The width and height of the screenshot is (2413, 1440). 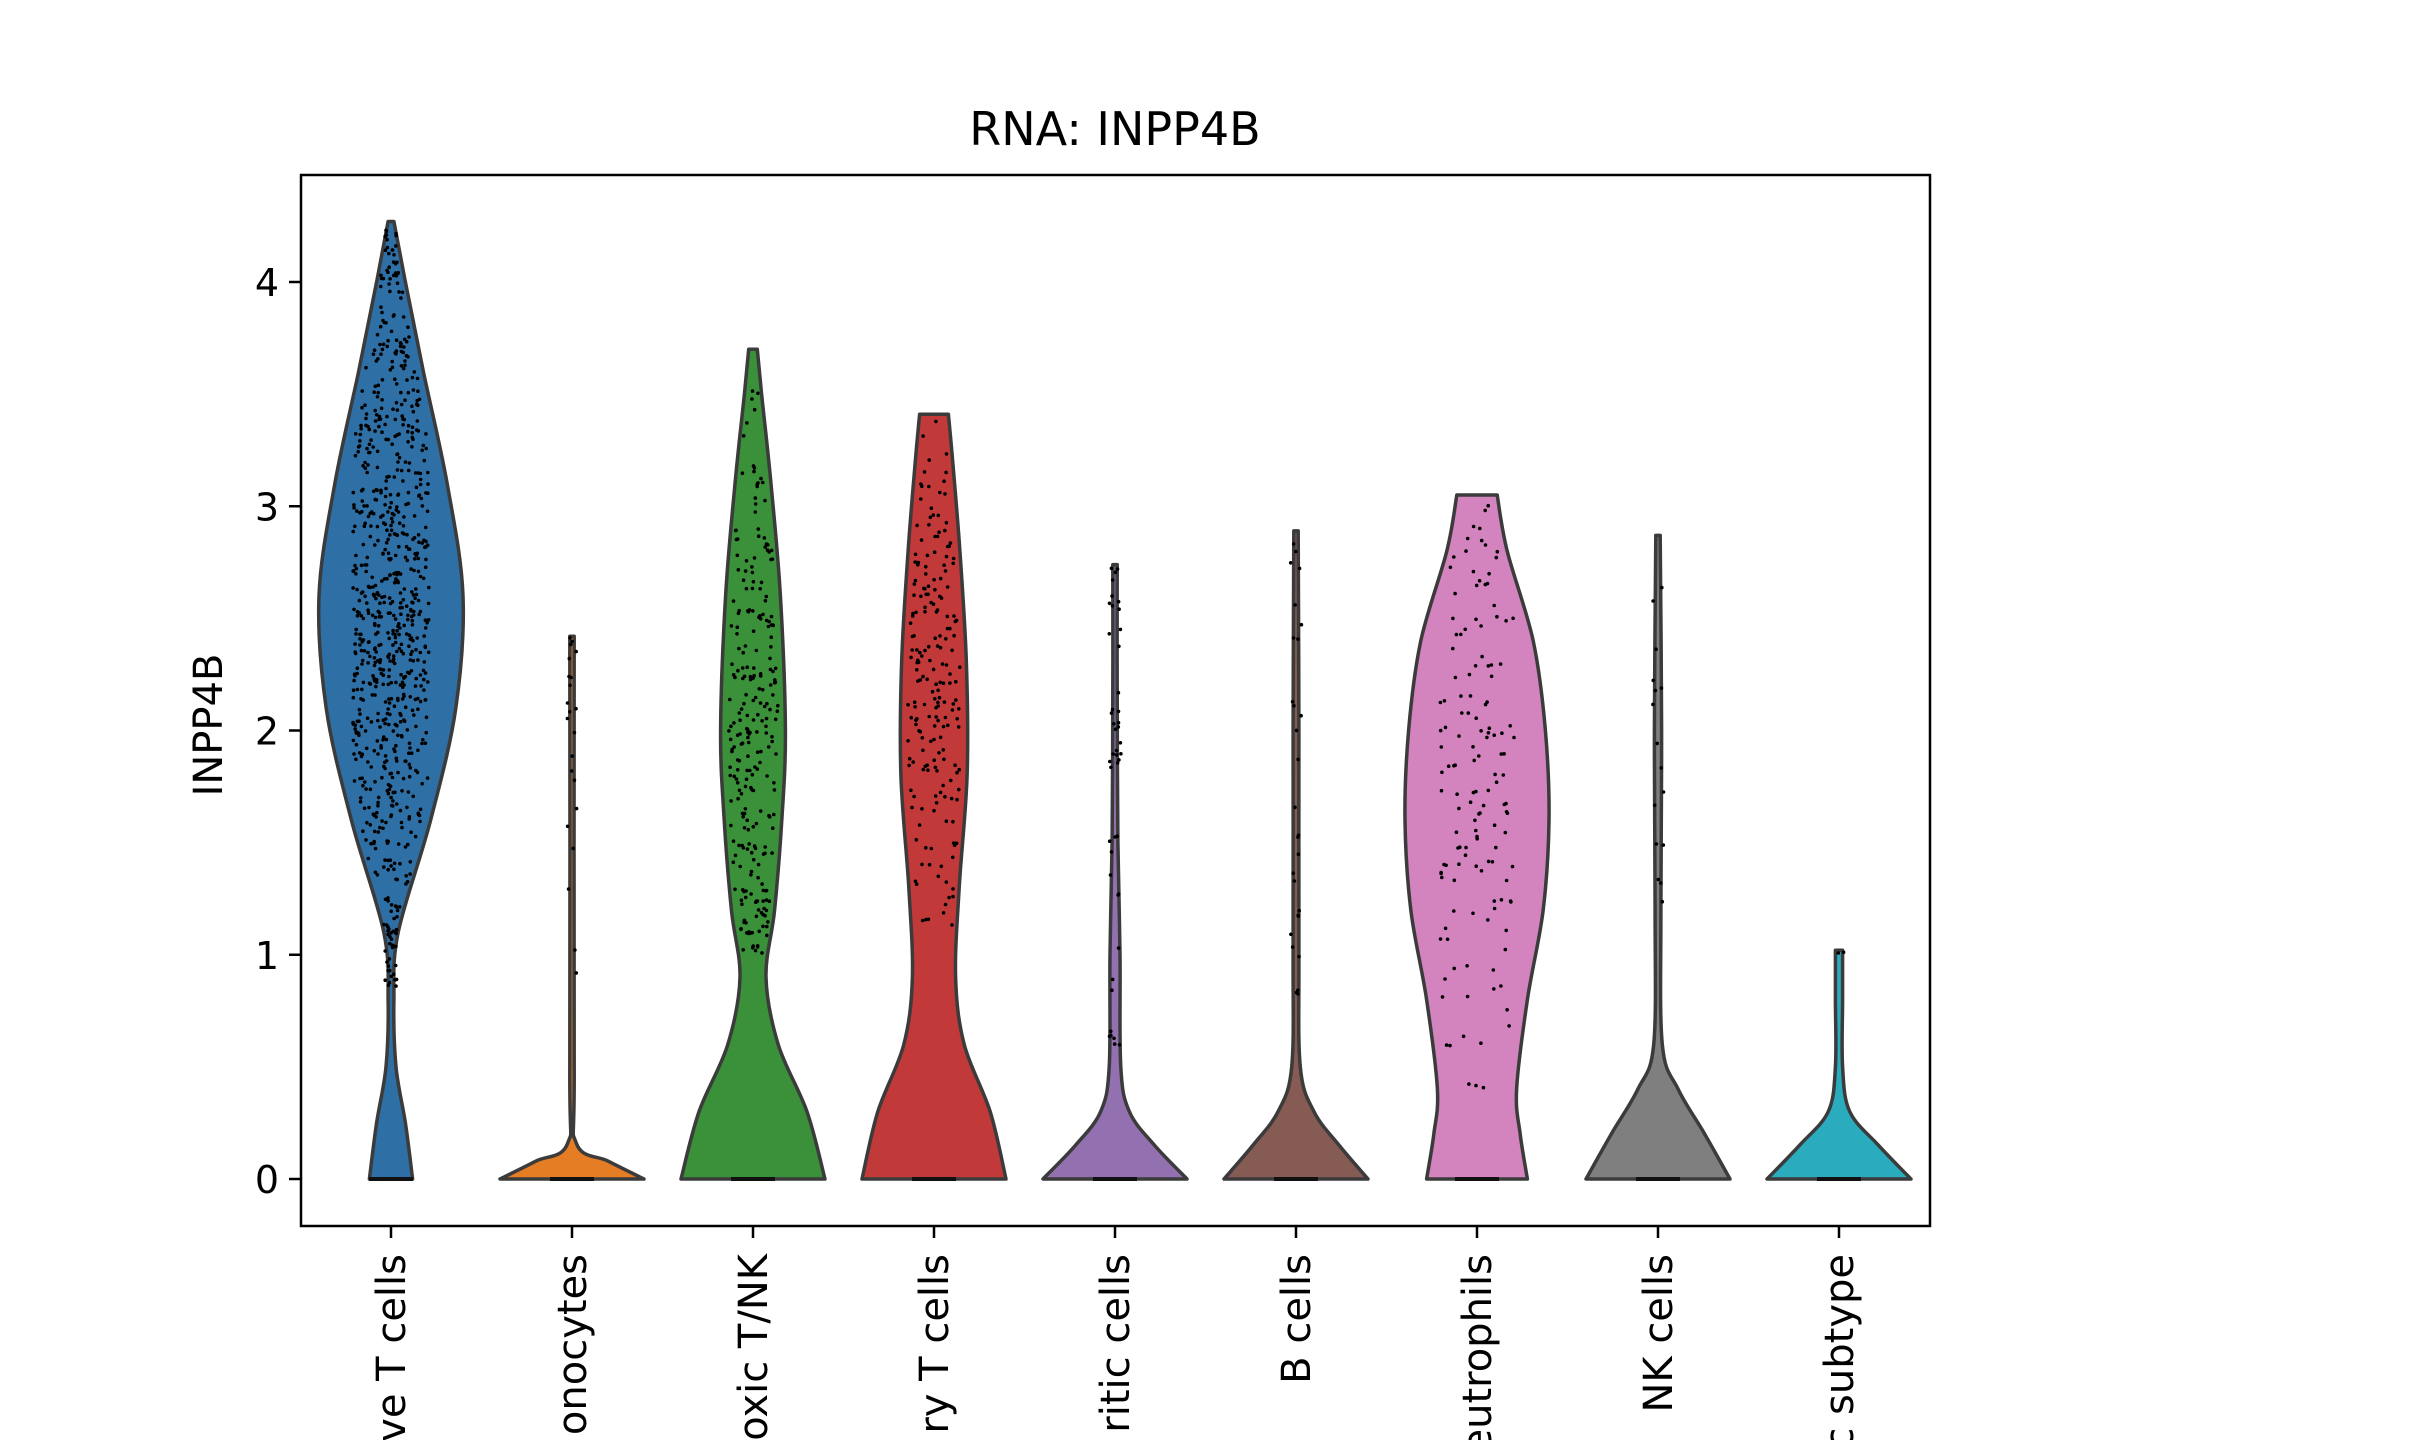 I want to click on x-tick-label: ritic cells, so click(x=1116, y=1343).